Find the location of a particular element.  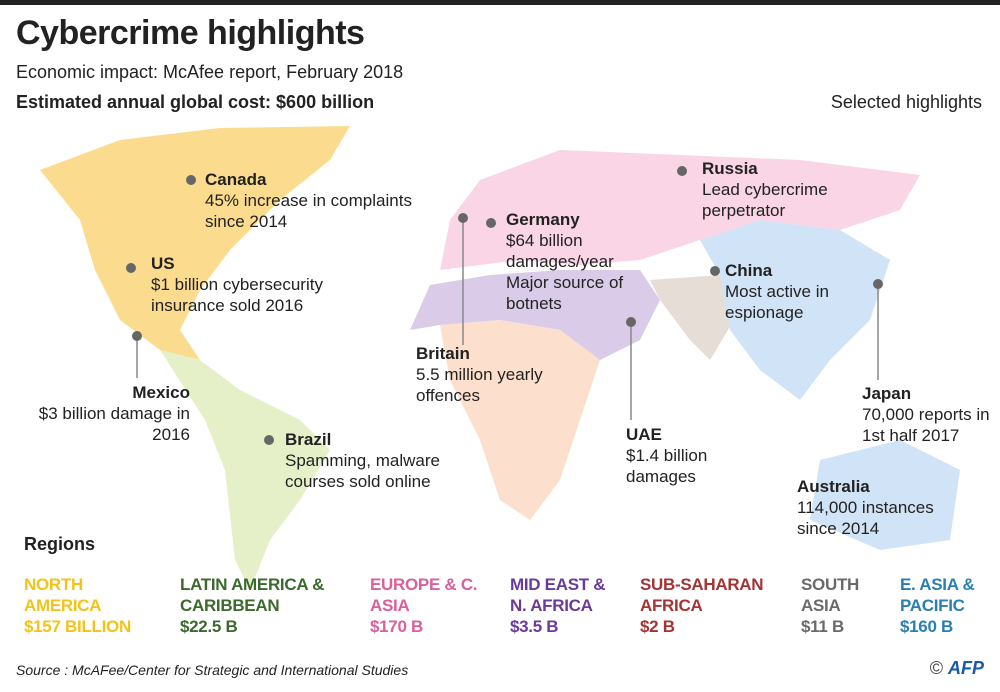

afp-logo: © AFP is located at coordinates (956, 668).